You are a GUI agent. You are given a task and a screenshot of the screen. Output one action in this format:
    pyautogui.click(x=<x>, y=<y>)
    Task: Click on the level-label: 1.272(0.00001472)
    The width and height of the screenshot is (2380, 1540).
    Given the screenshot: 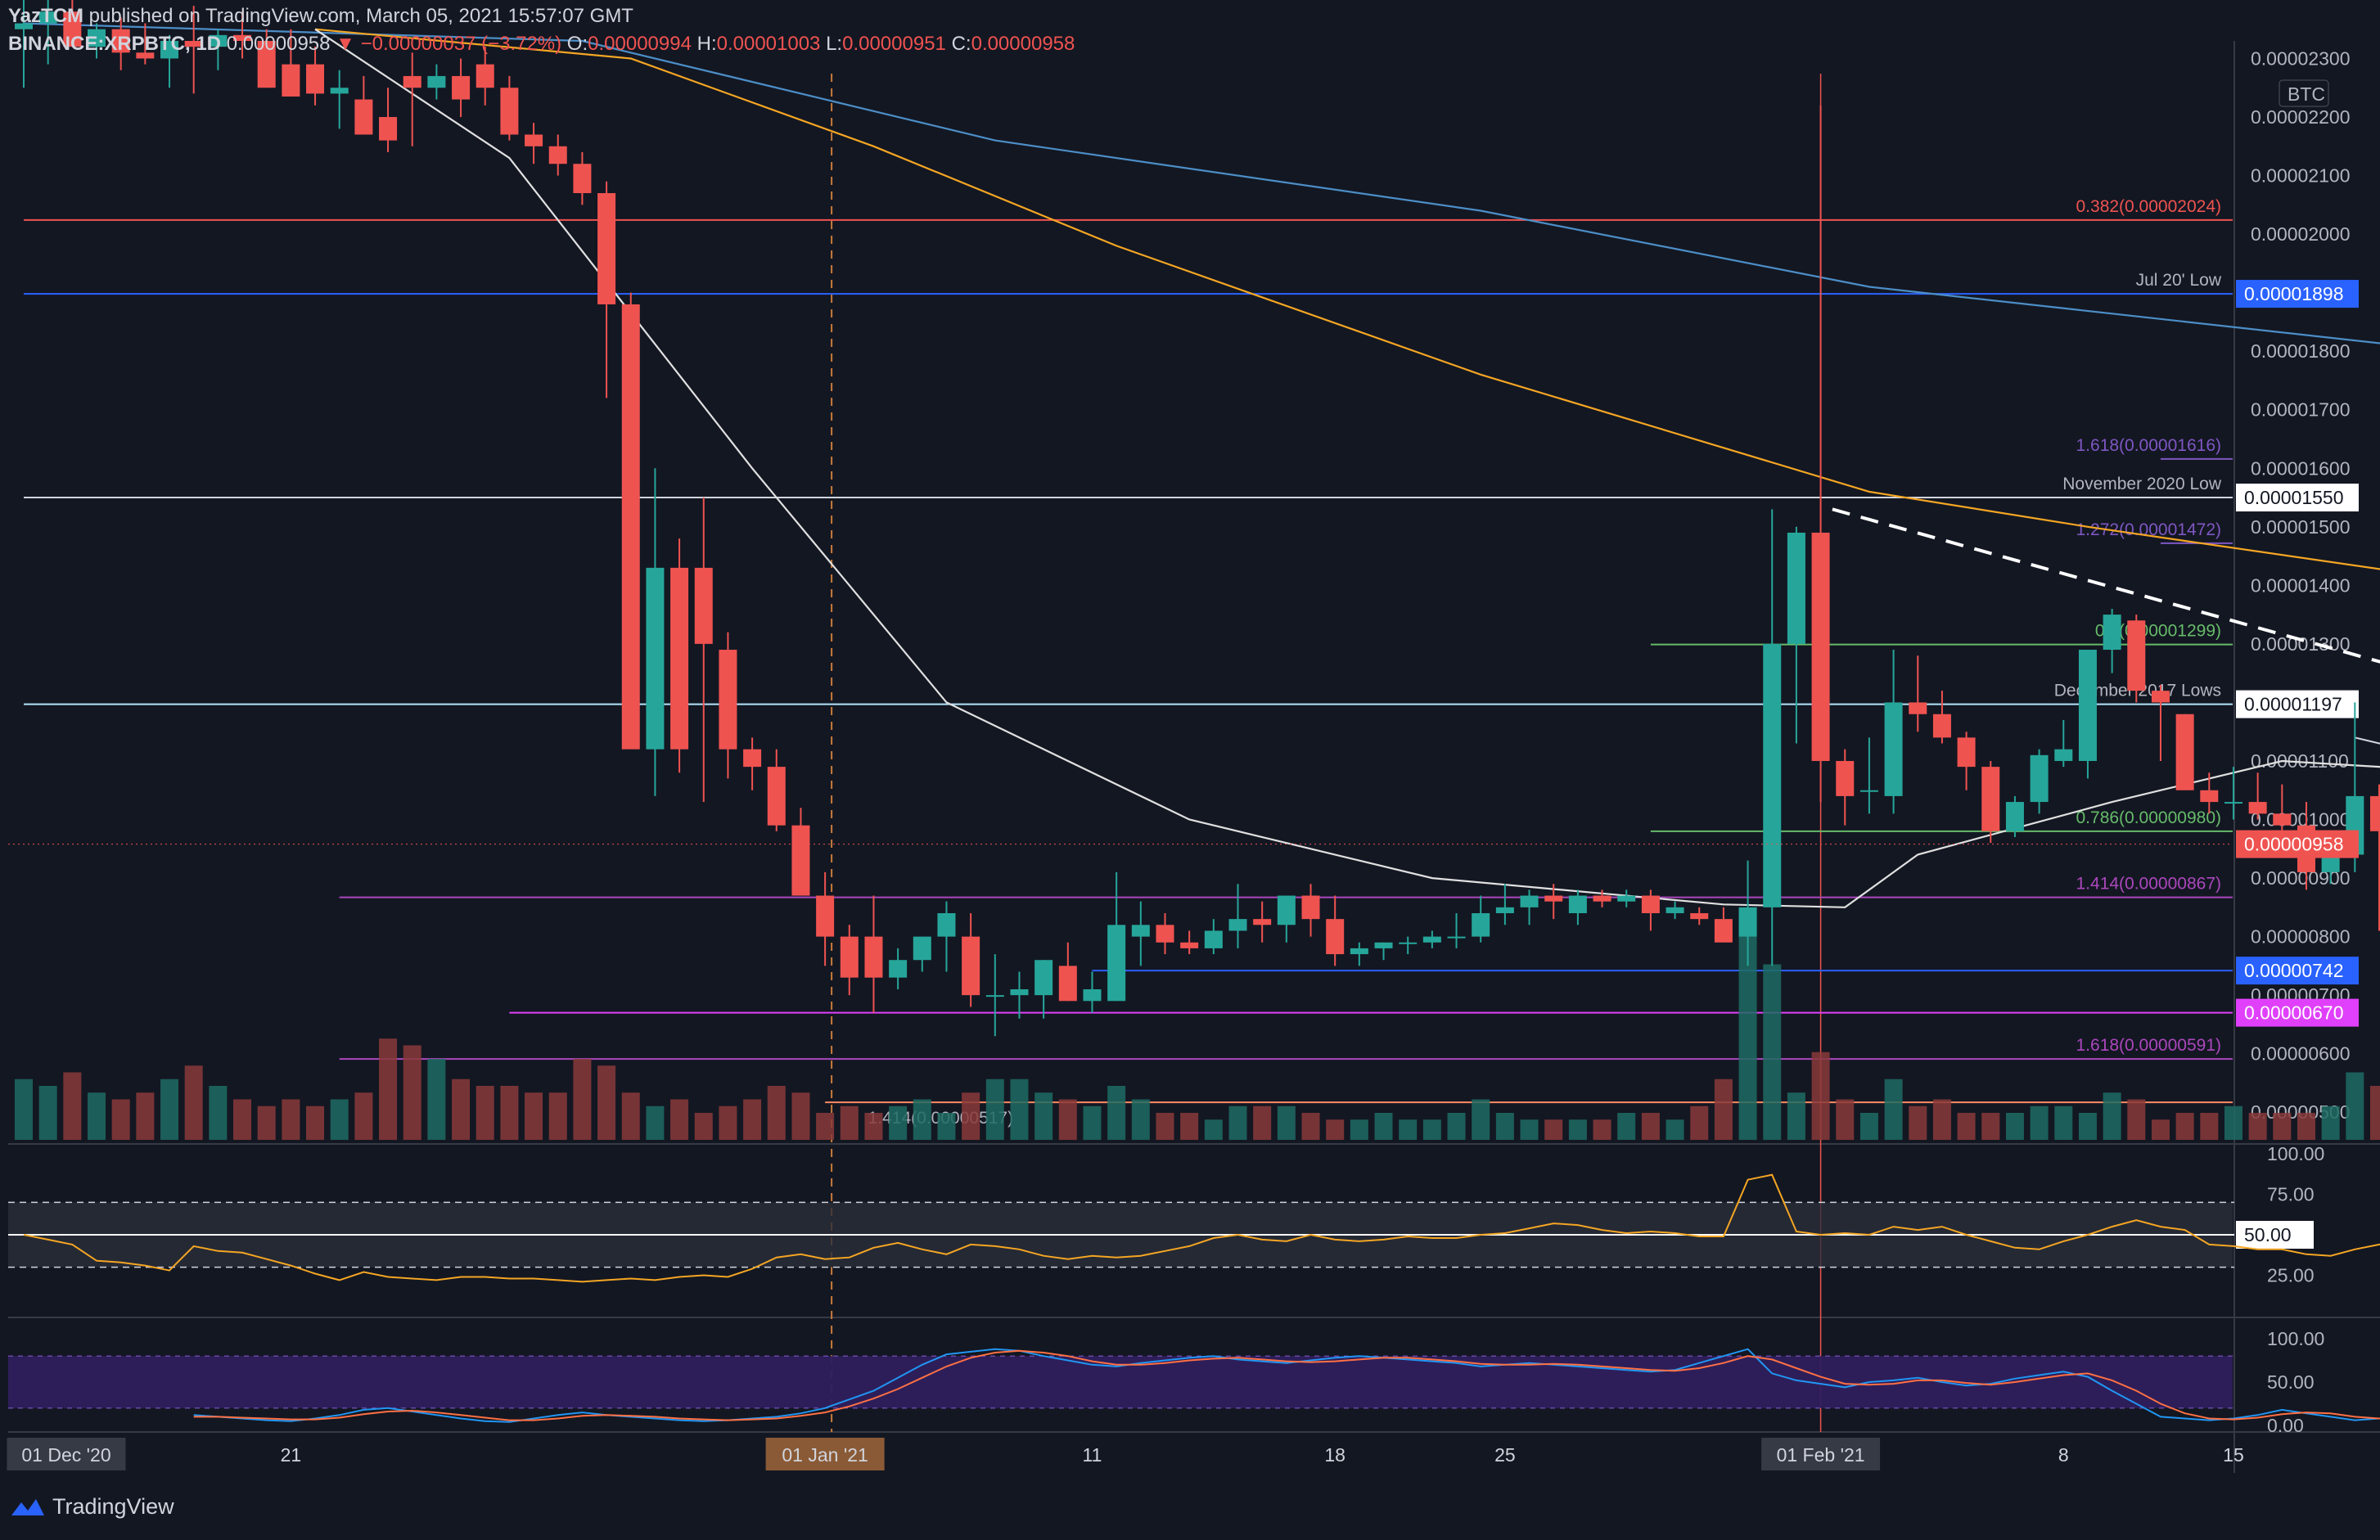 What is the action you would take?
    pyautogui.click(x=2149, y=529)
    